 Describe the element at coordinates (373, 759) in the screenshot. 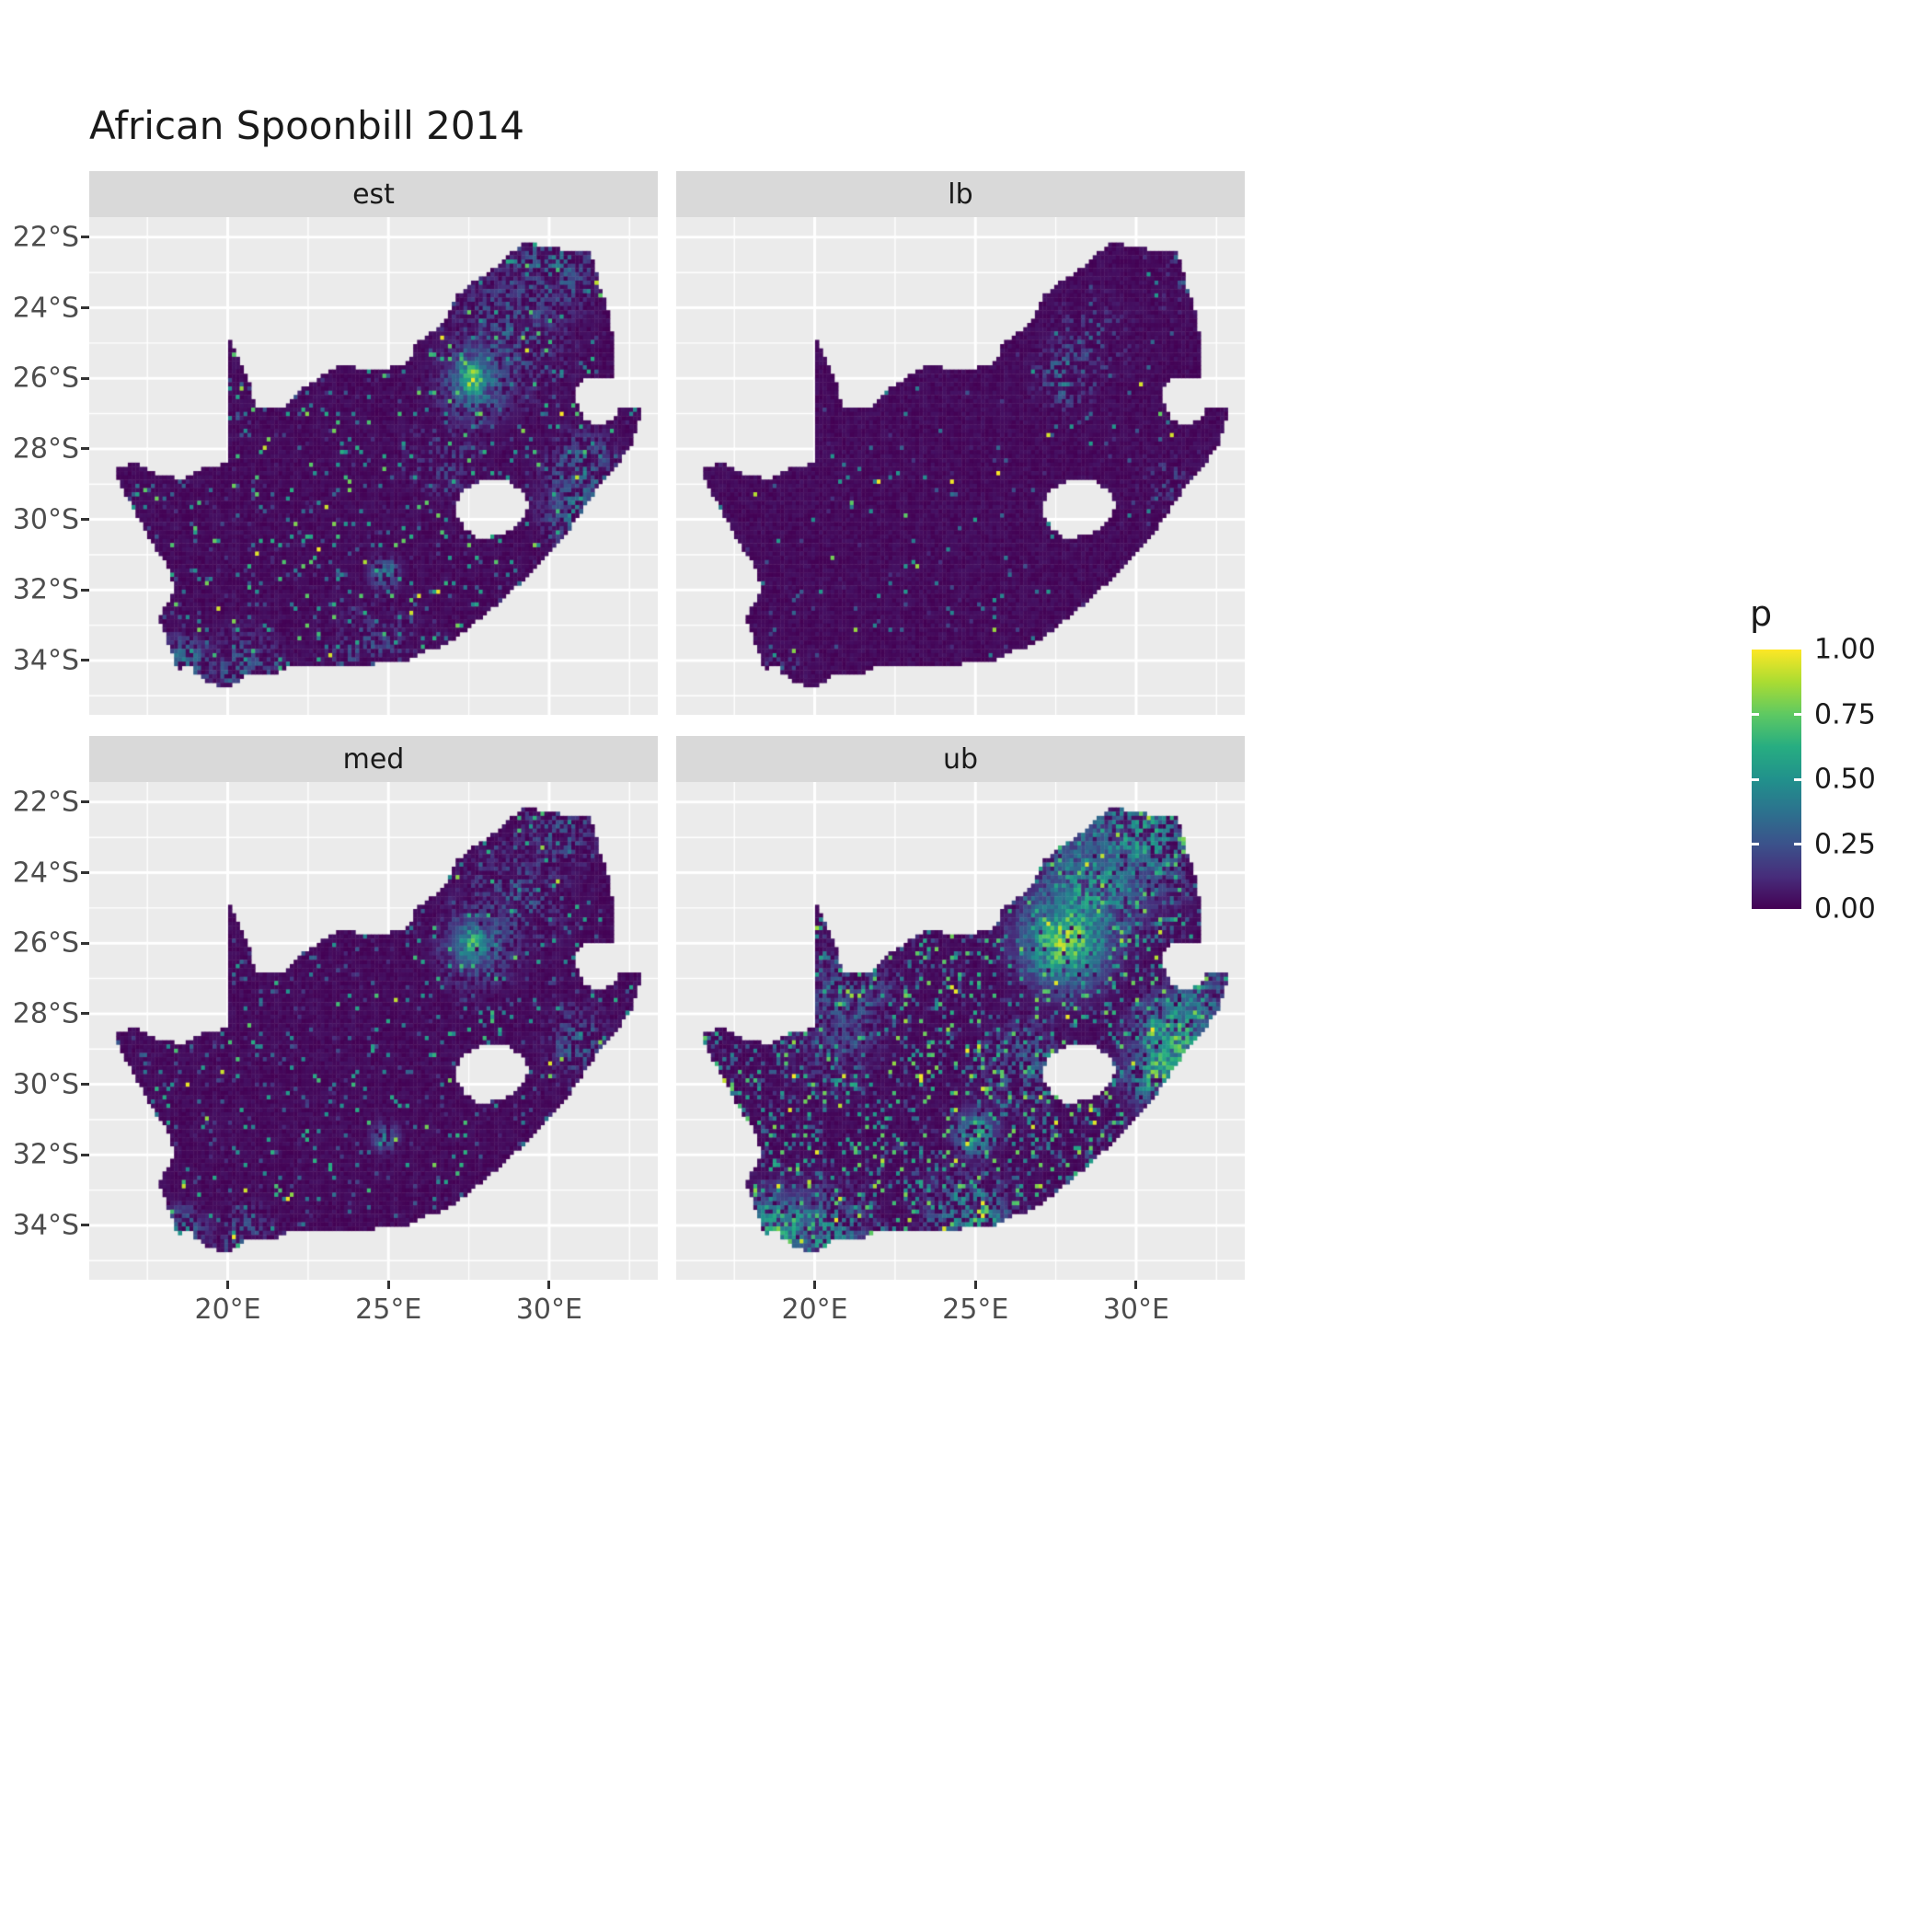

I see `facet-strip-med: med` at that location.